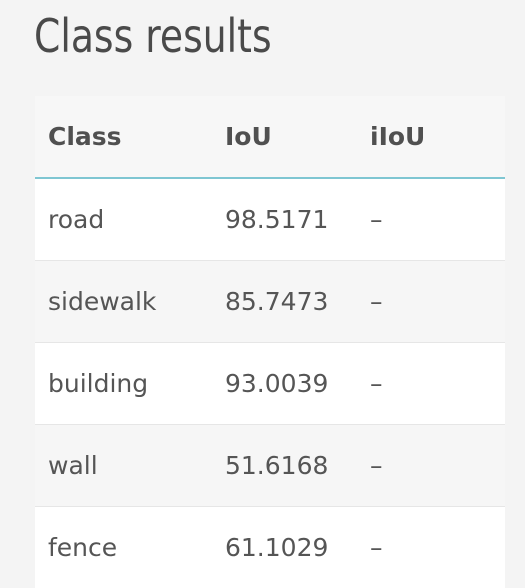 The image size is (525, 588). What do you see at coordinates (297, 382) in the screenshot?
I see `cell-iou: 93.0039` at bounding box center [297, 382].